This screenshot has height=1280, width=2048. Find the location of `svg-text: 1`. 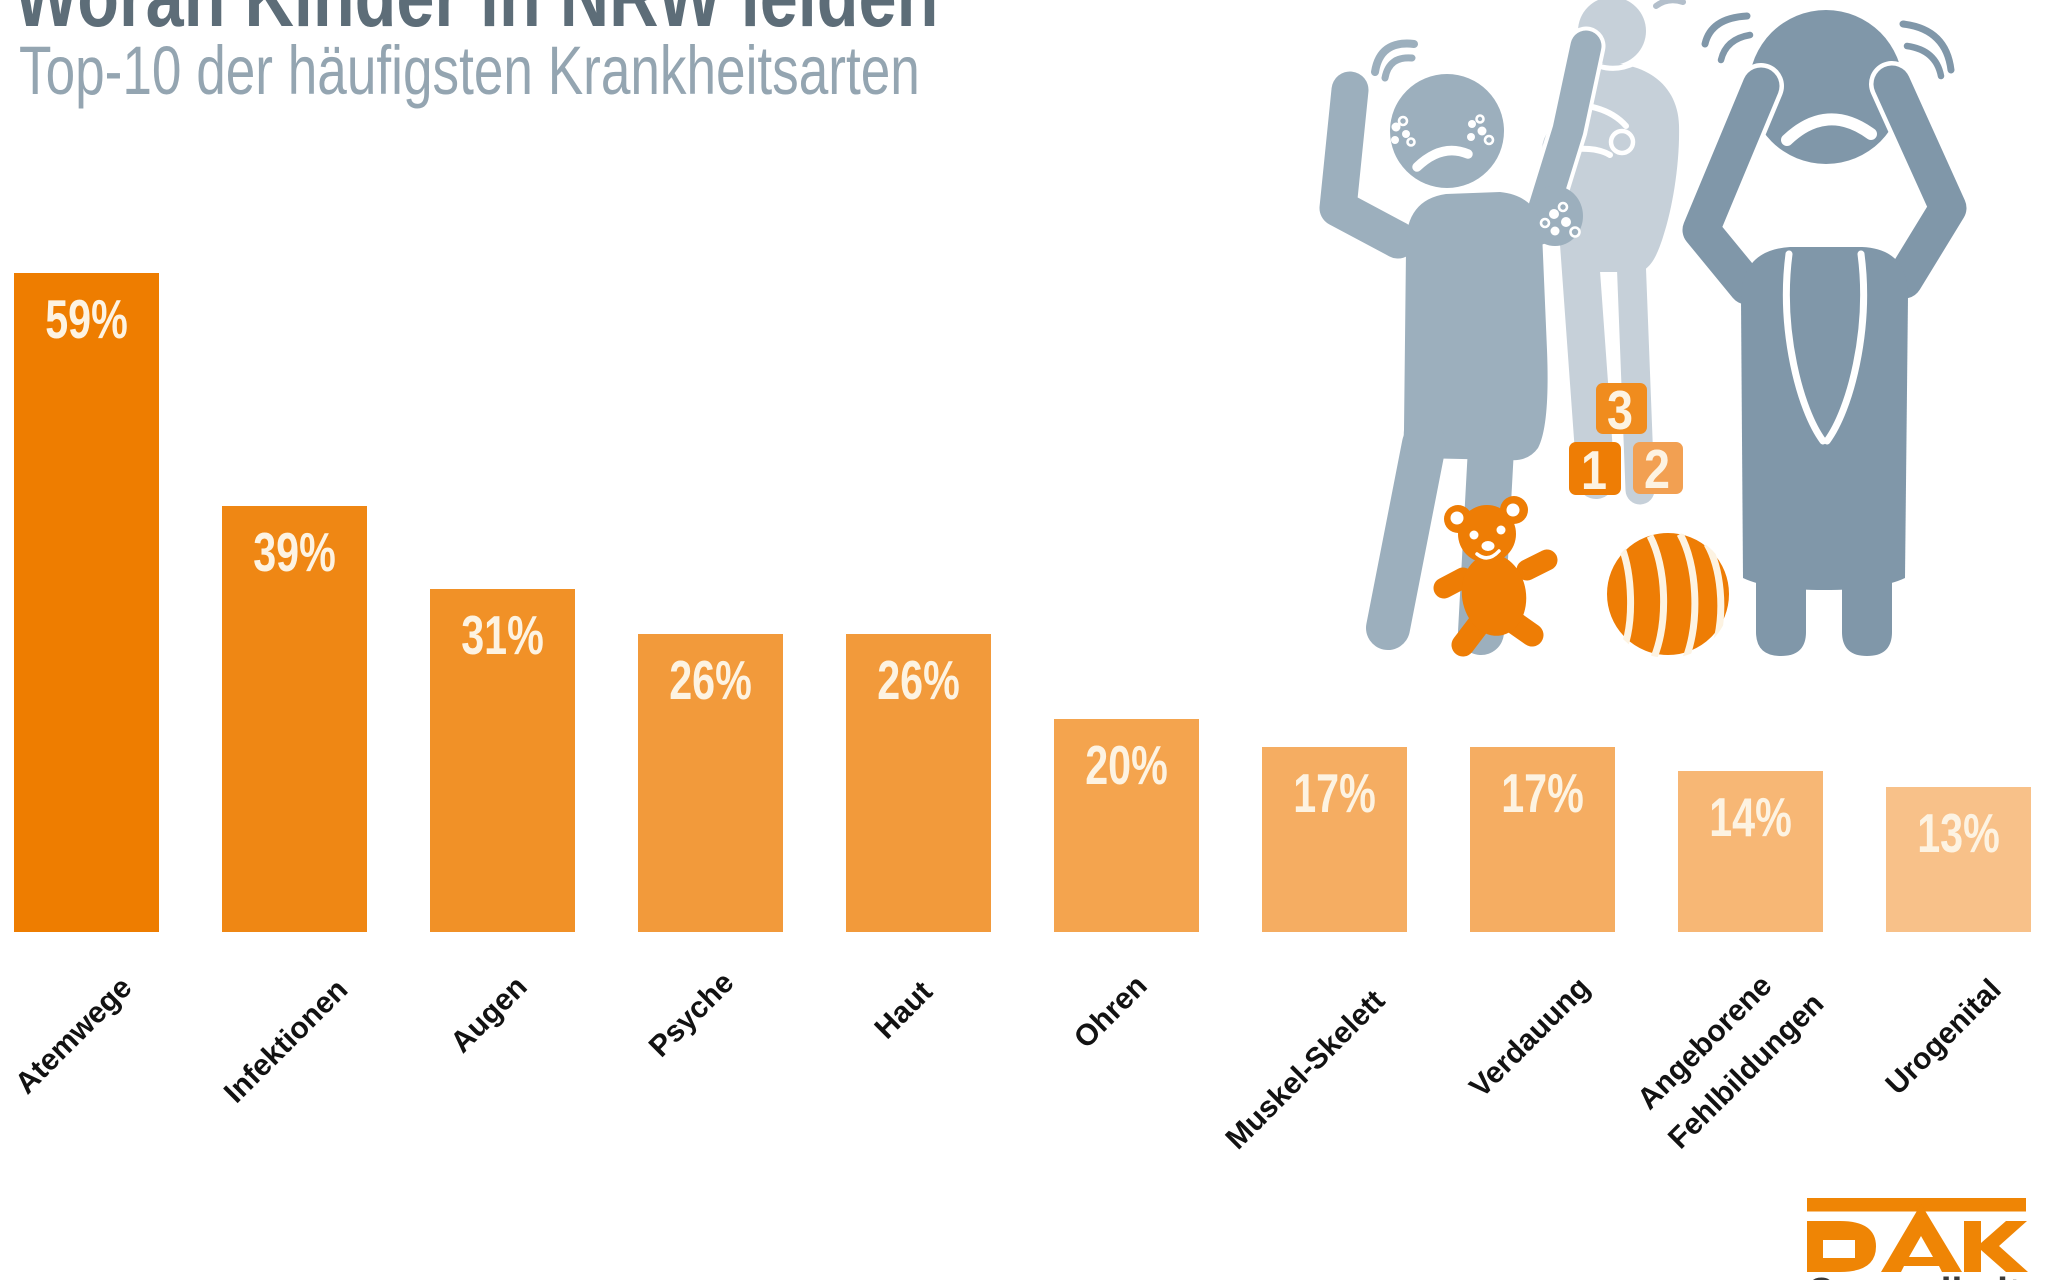

svg-text: 1 is located at coordinates (1594, 469).